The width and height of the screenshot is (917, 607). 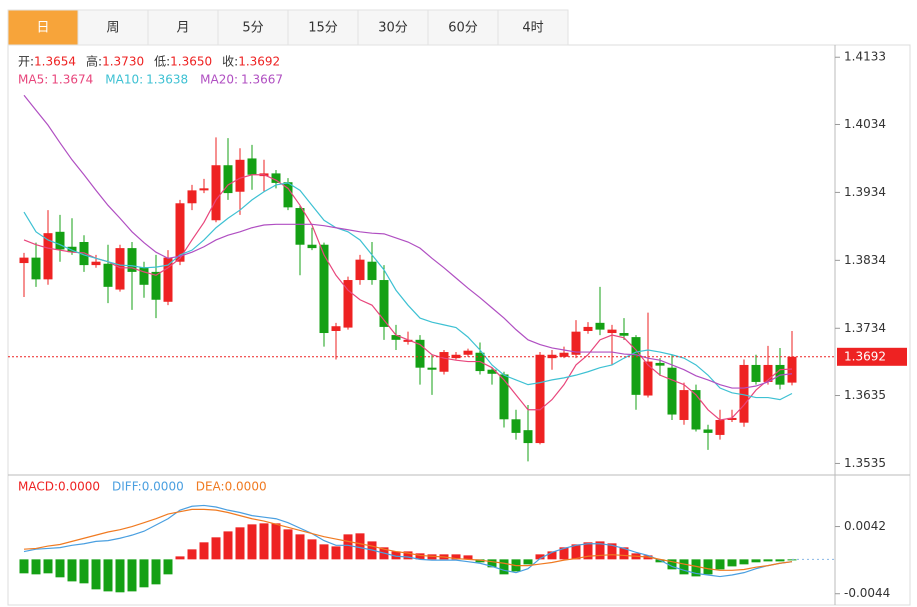 I want to click on tab-label: 4时, so click(x=532, y=28).